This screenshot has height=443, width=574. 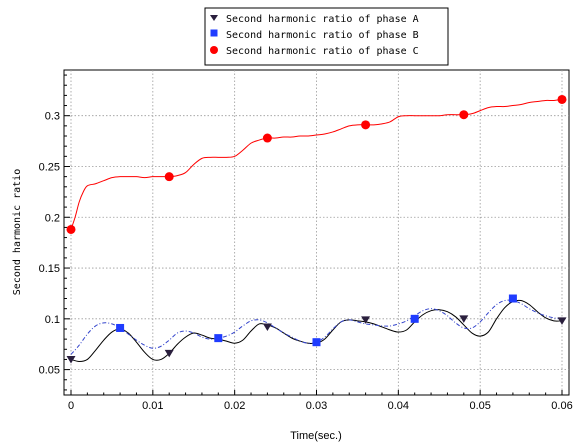 I want to click on legend-label-phase-b: Second harmonic ratio of phase B, so click(x=322, y=35).